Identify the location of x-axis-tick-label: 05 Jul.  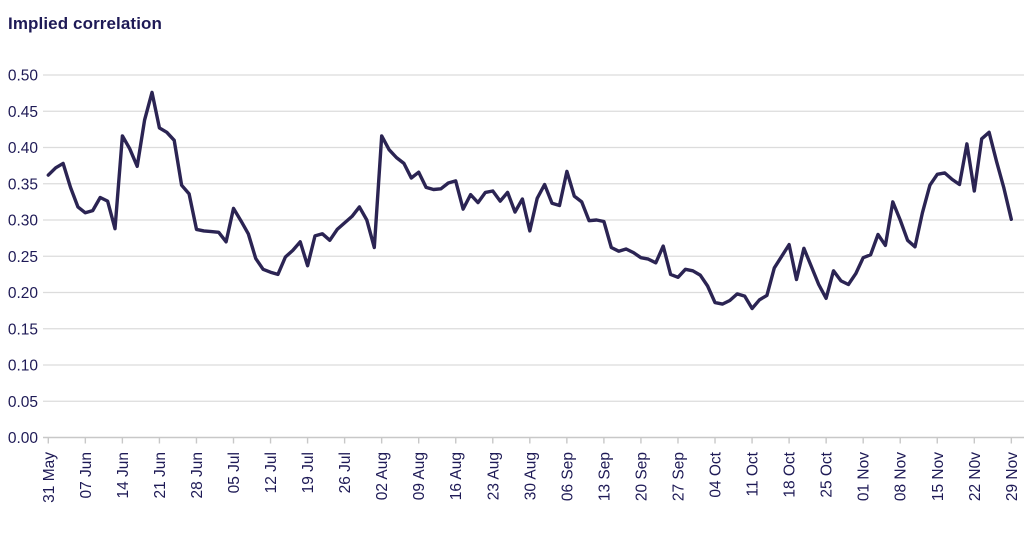
(234, 472).